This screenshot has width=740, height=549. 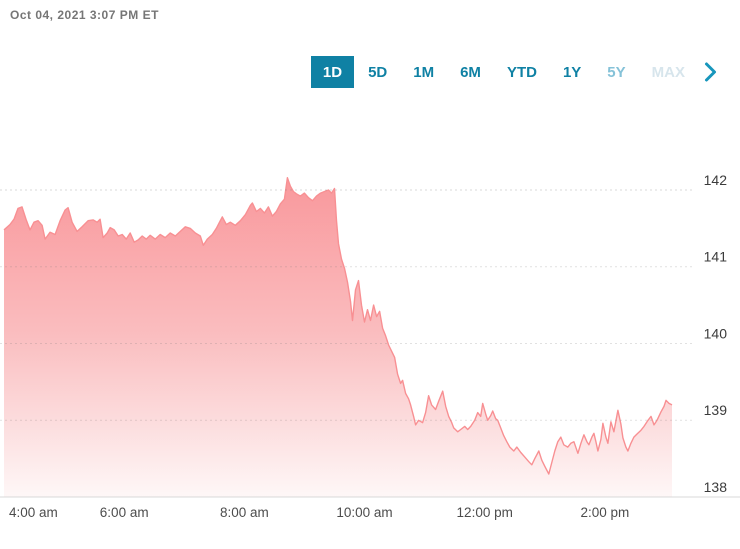 What do you see at coordinates (485, 512) in the screenshot?
I see `x-tick-12pm: 12:00 pm` at bounding box center [485, 512].